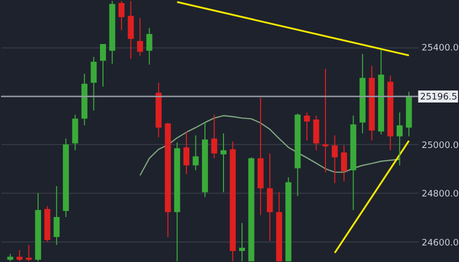 The height and width of the screenshot is (262, 459). I want to click on line-series, so click(269, 145).